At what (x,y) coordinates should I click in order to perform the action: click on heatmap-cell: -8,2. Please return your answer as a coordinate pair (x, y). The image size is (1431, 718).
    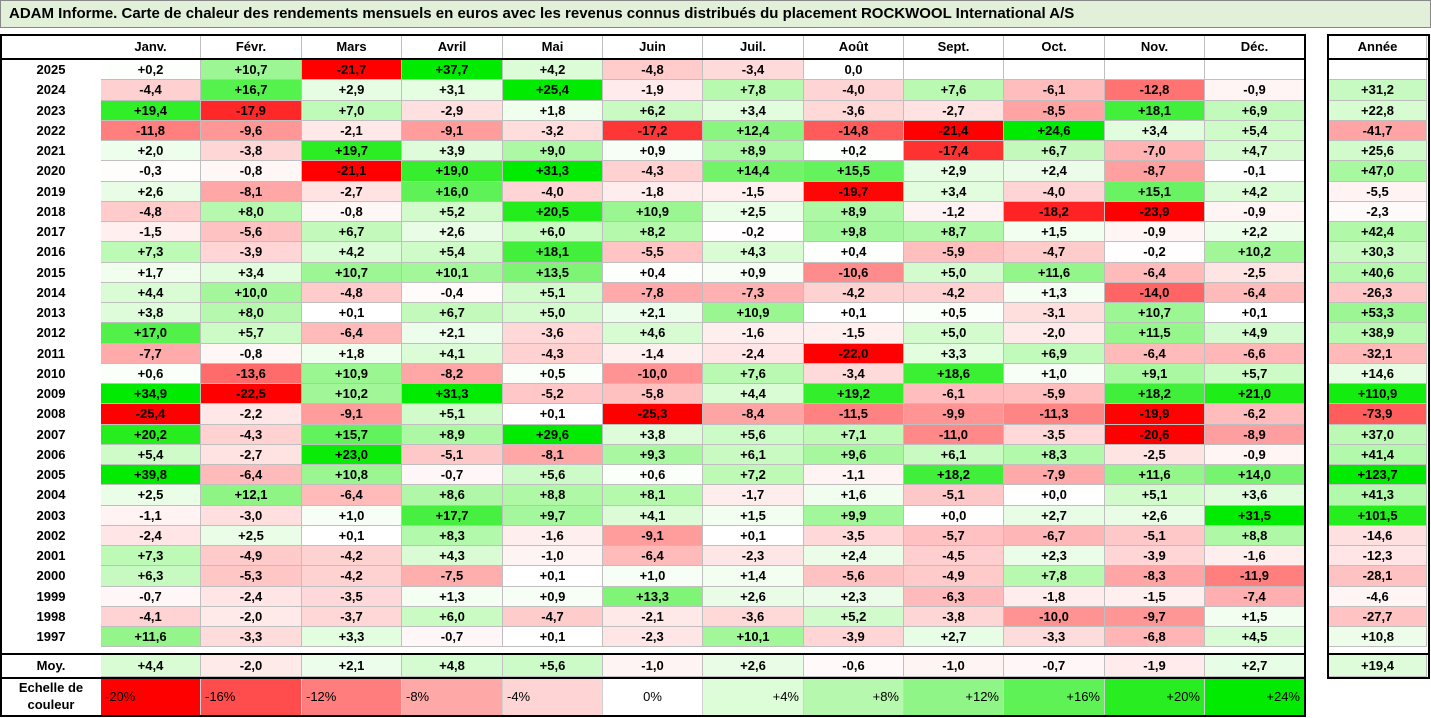
    Looking at the image, I should click on (452, 373).